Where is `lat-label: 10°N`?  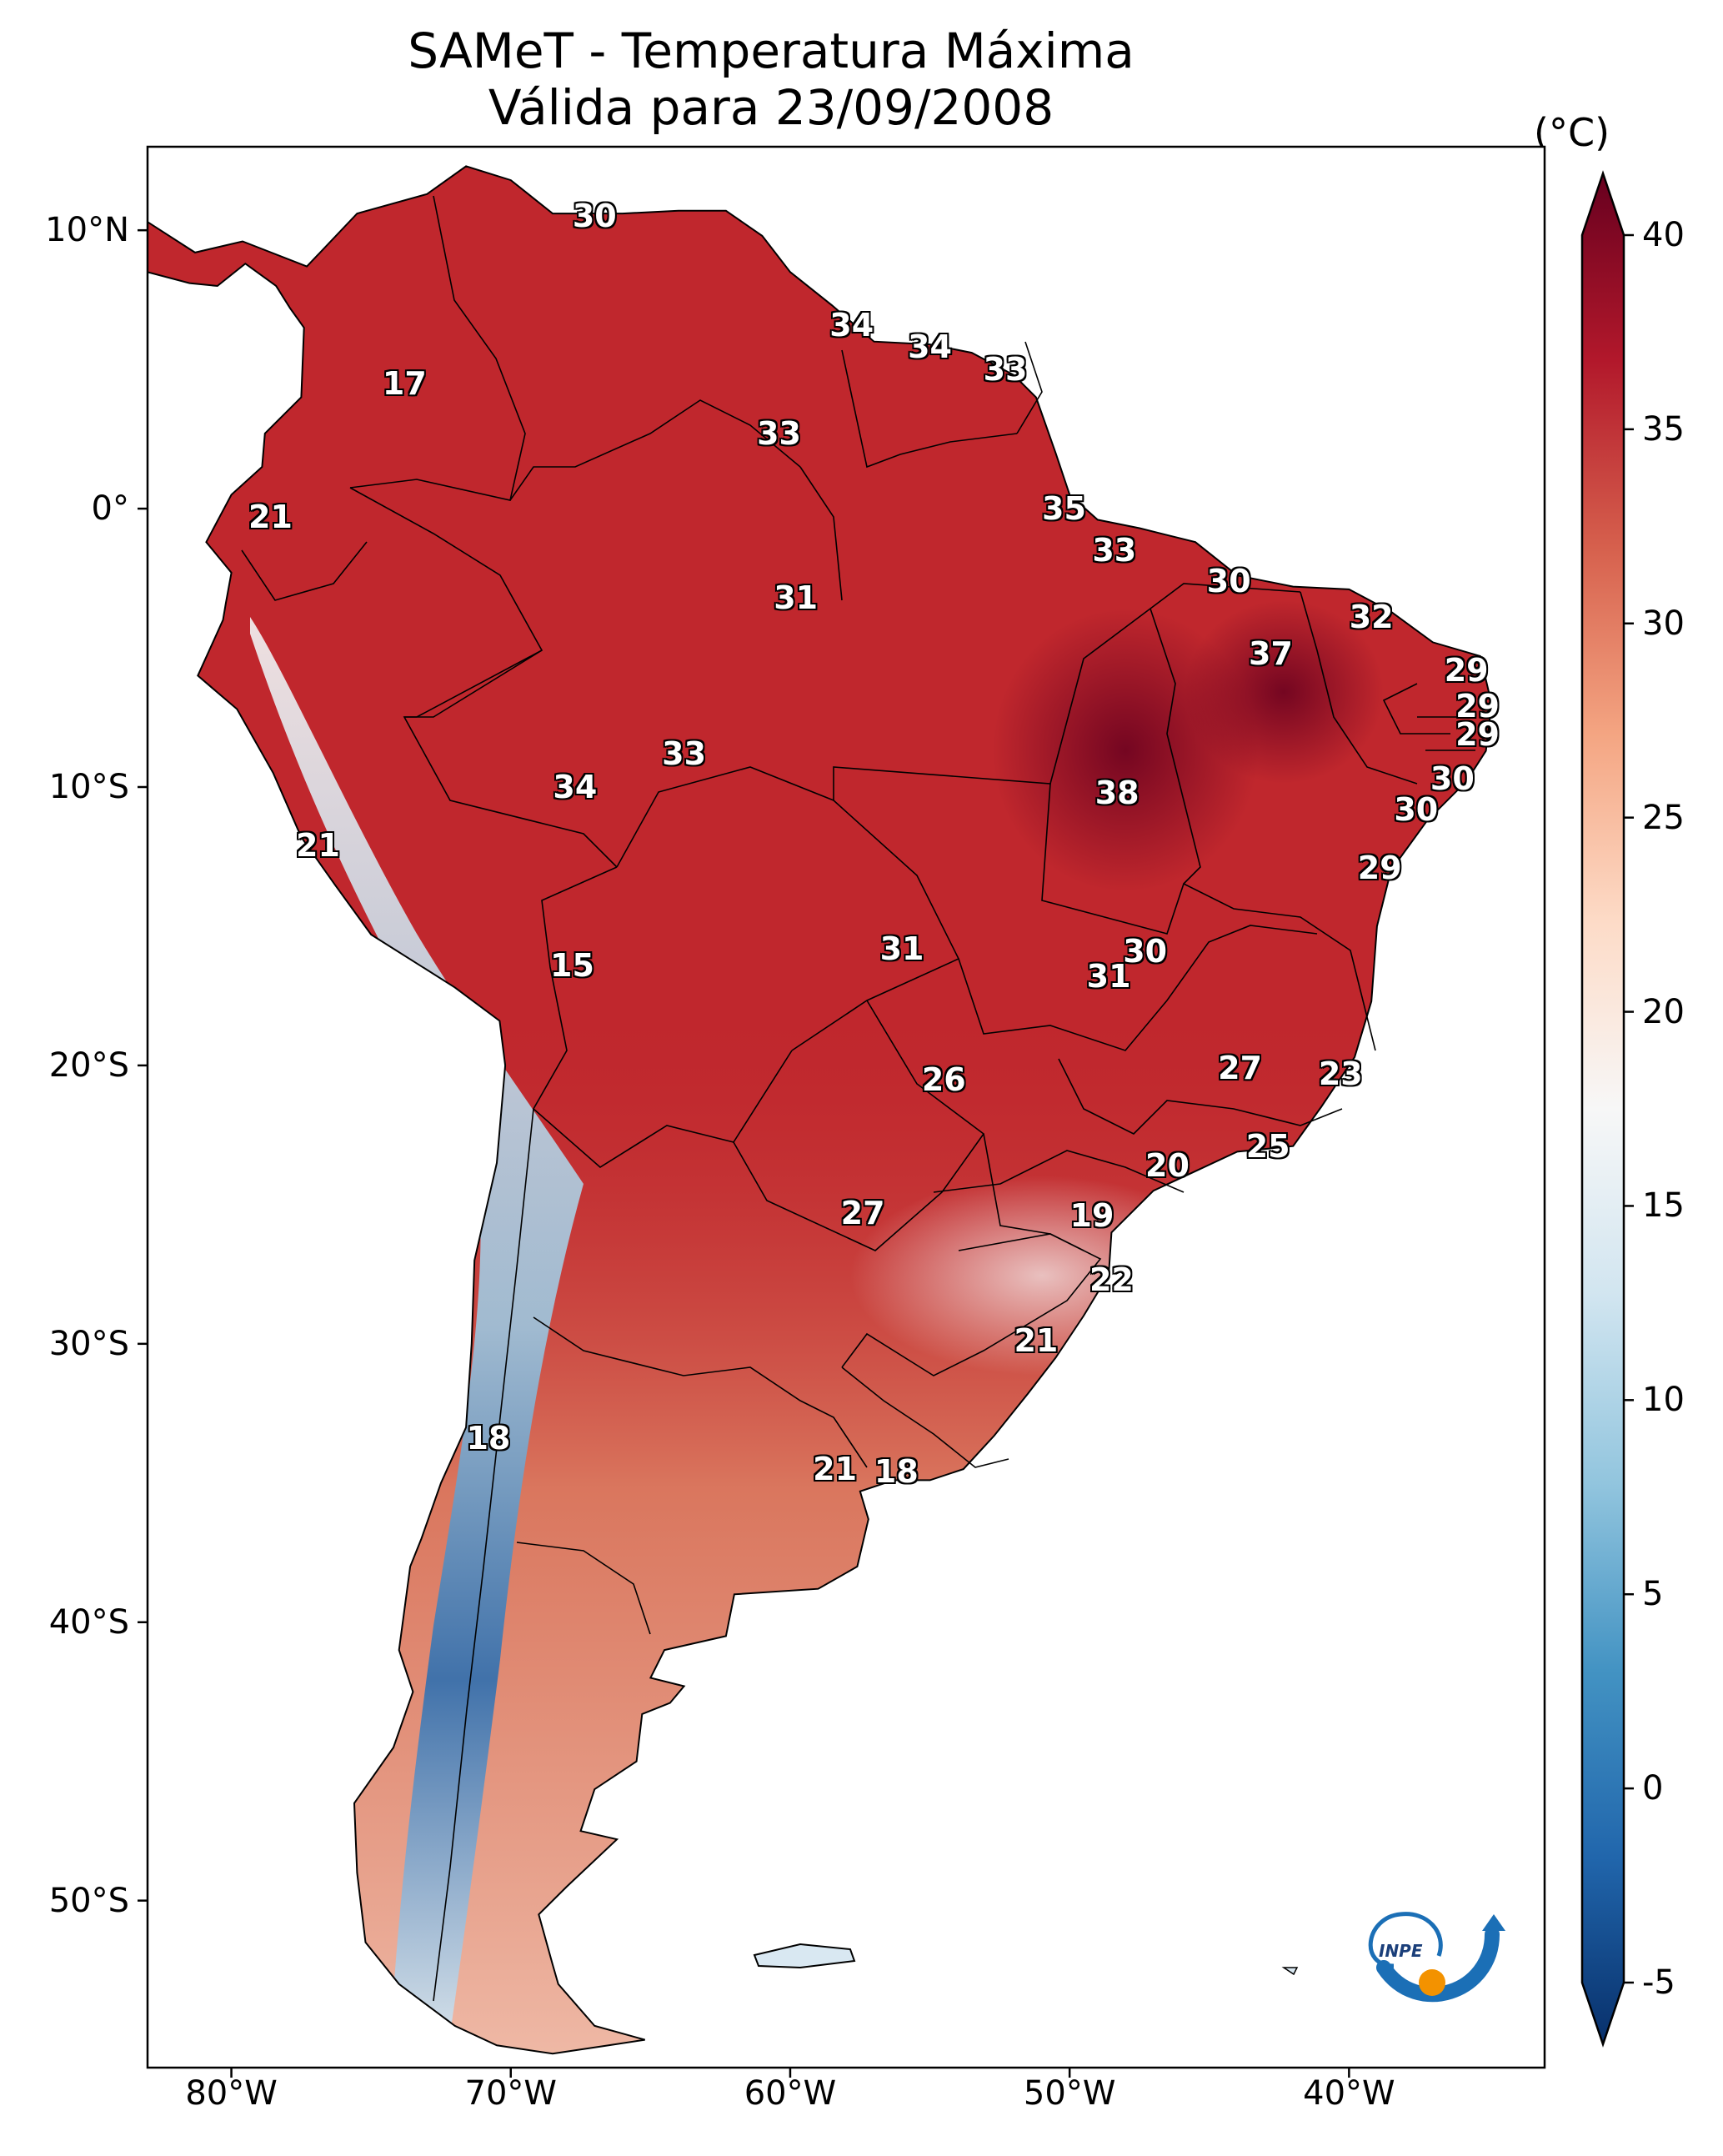 lat-label: 10°N is located at coordinates (87, 231).